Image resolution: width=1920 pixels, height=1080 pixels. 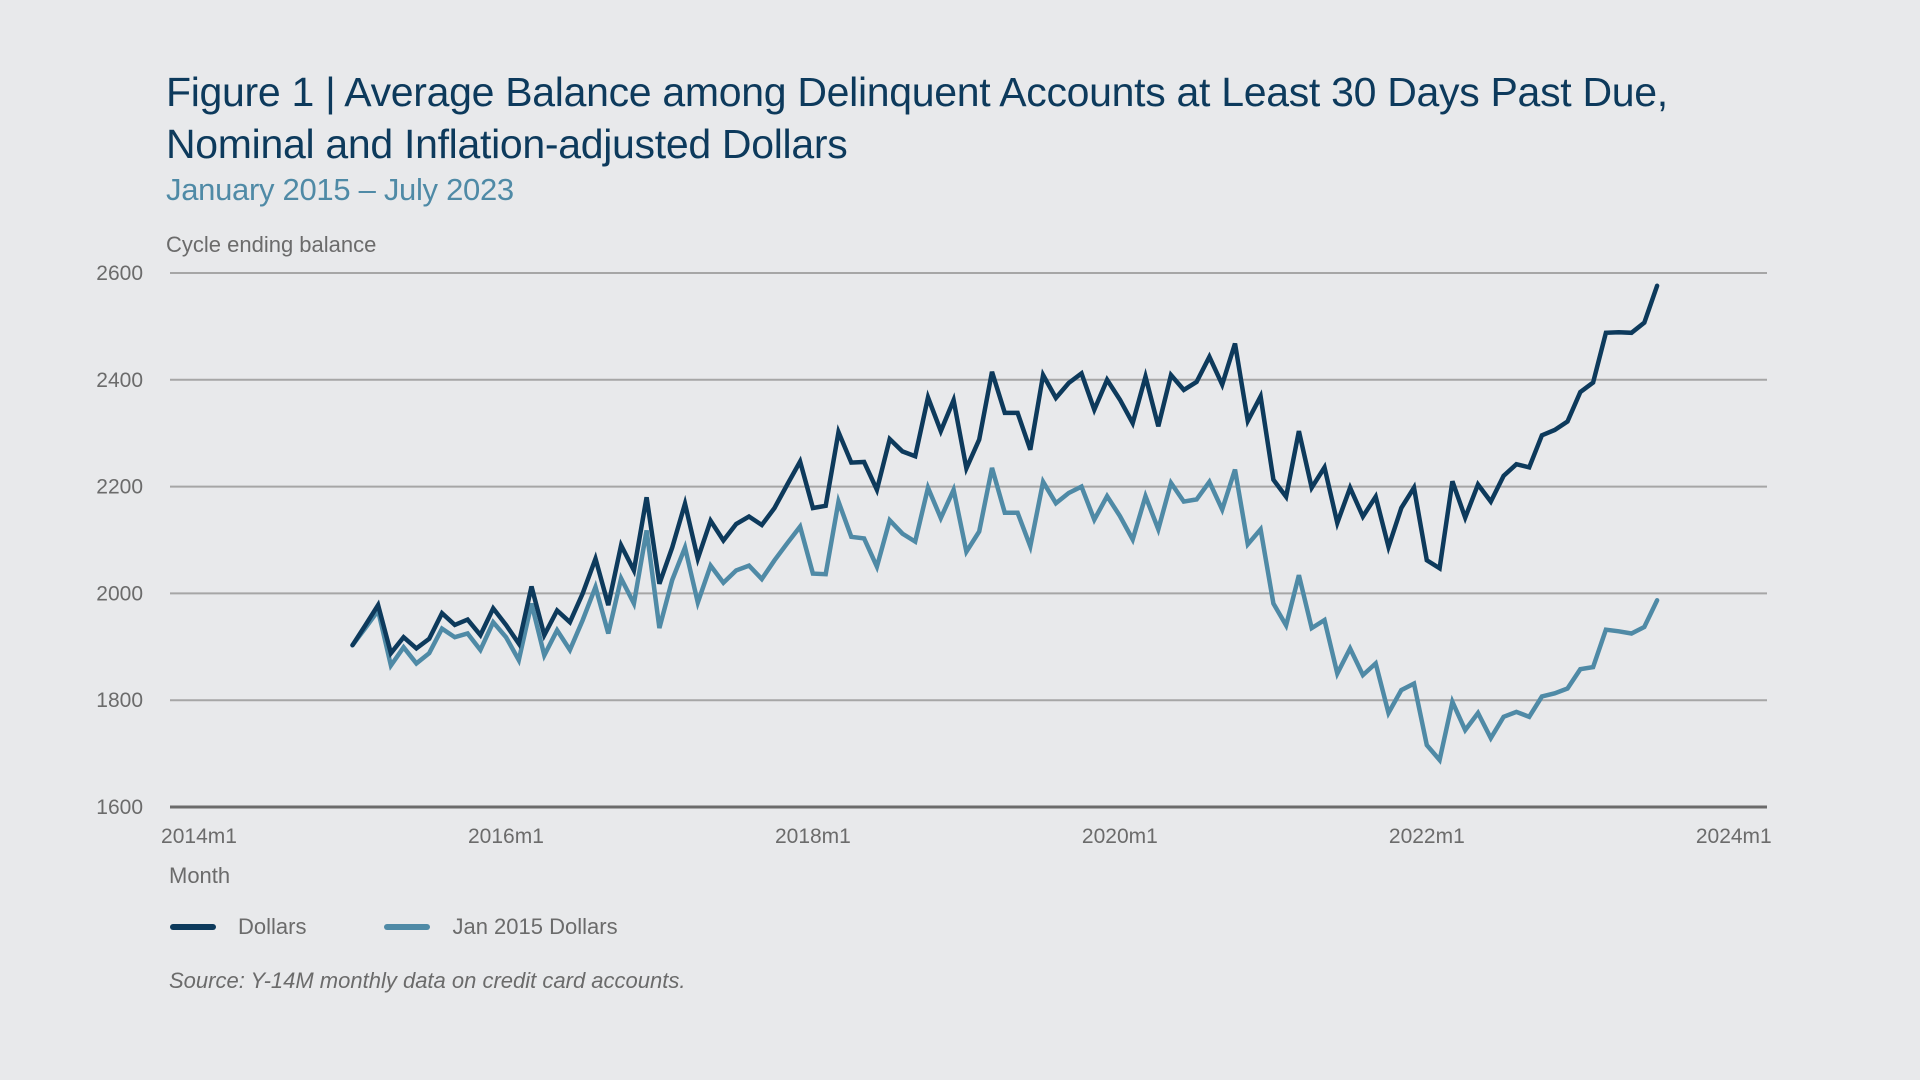 I want to click on chart-subtitle: January 2015 – July 2023, so click(x=340, y=189).